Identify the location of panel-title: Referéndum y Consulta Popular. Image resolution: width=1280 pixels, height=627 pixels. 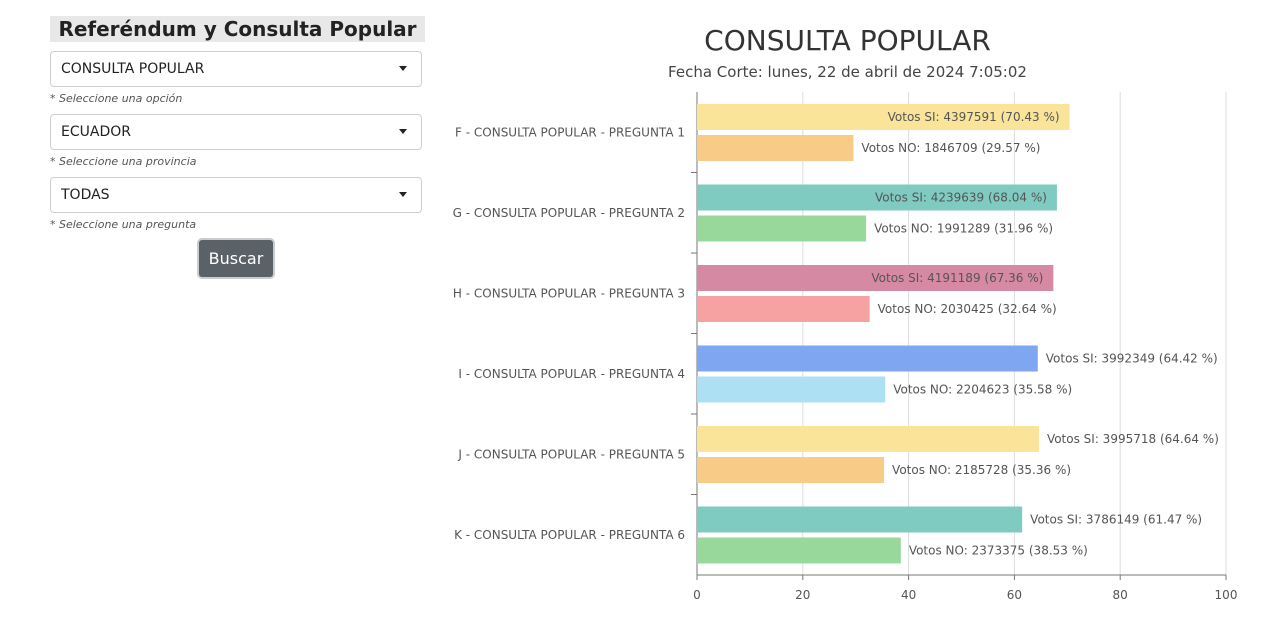
(237, 29).